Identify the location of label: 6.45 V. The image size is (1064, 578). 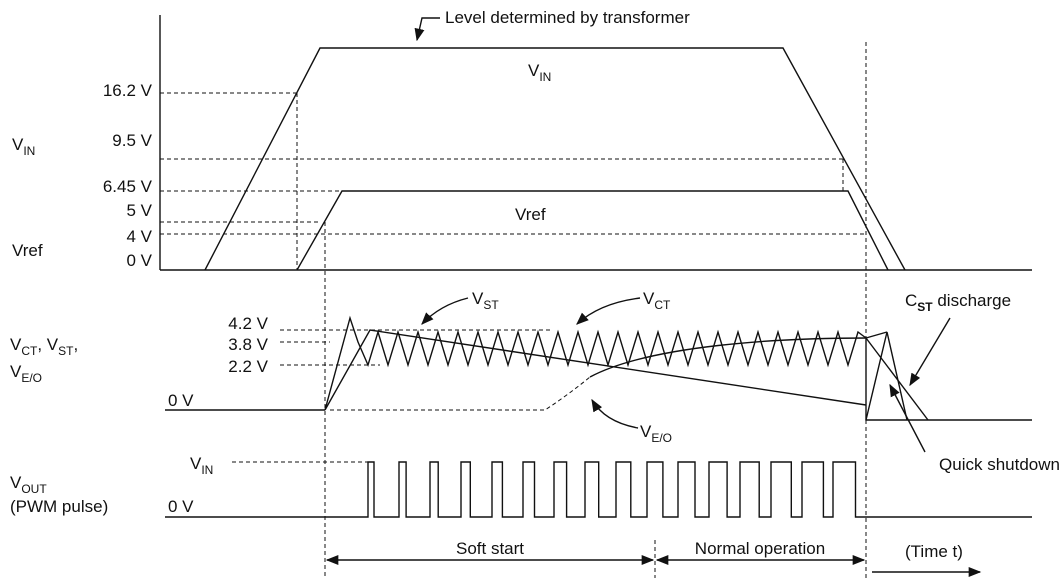
(128, 186).